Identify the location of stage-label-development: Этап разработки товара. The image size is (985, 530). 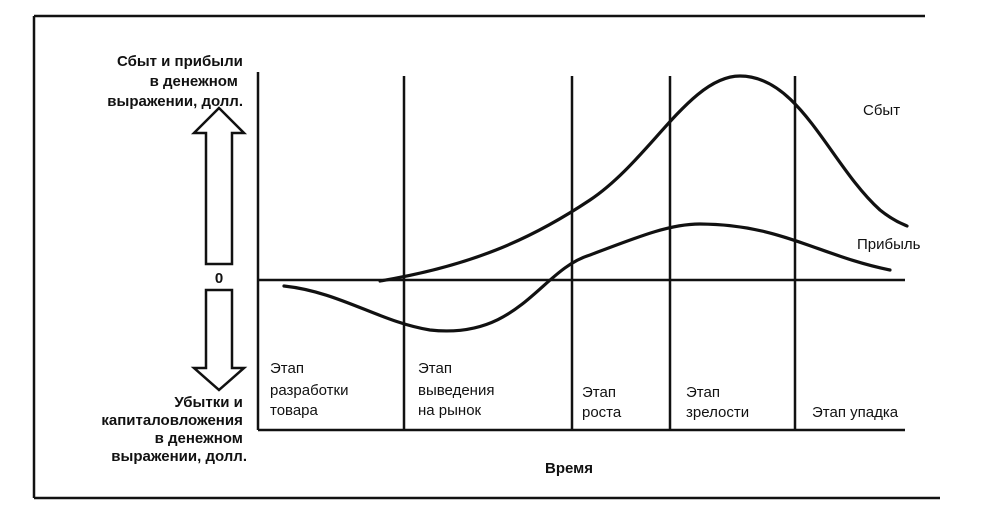
(311, 389).